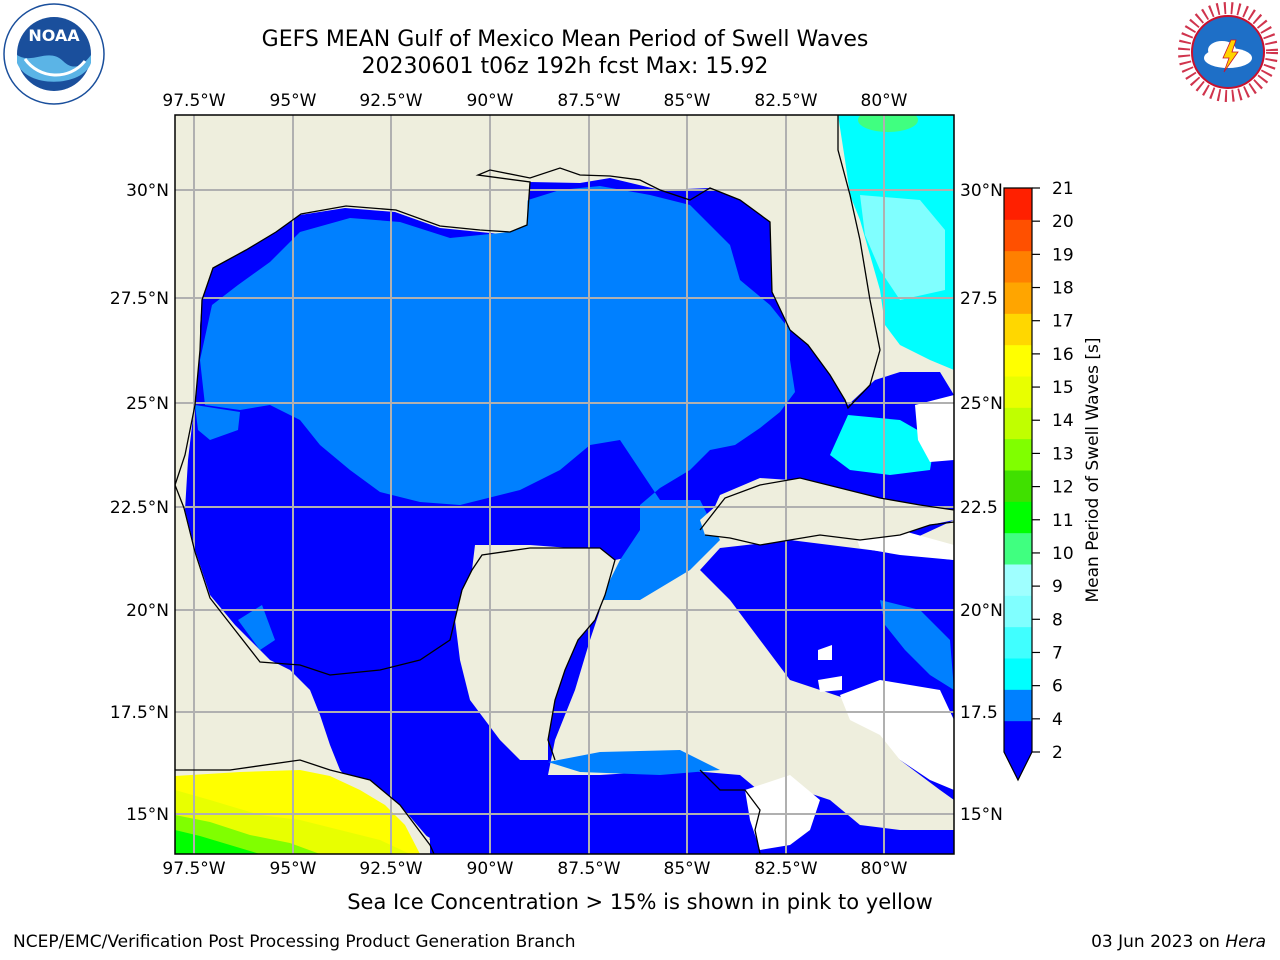 Image resolution: width=1280 pixels, height=960 pixels. I want to click on colorbar-tick-label: 17, so click(1063, 322).